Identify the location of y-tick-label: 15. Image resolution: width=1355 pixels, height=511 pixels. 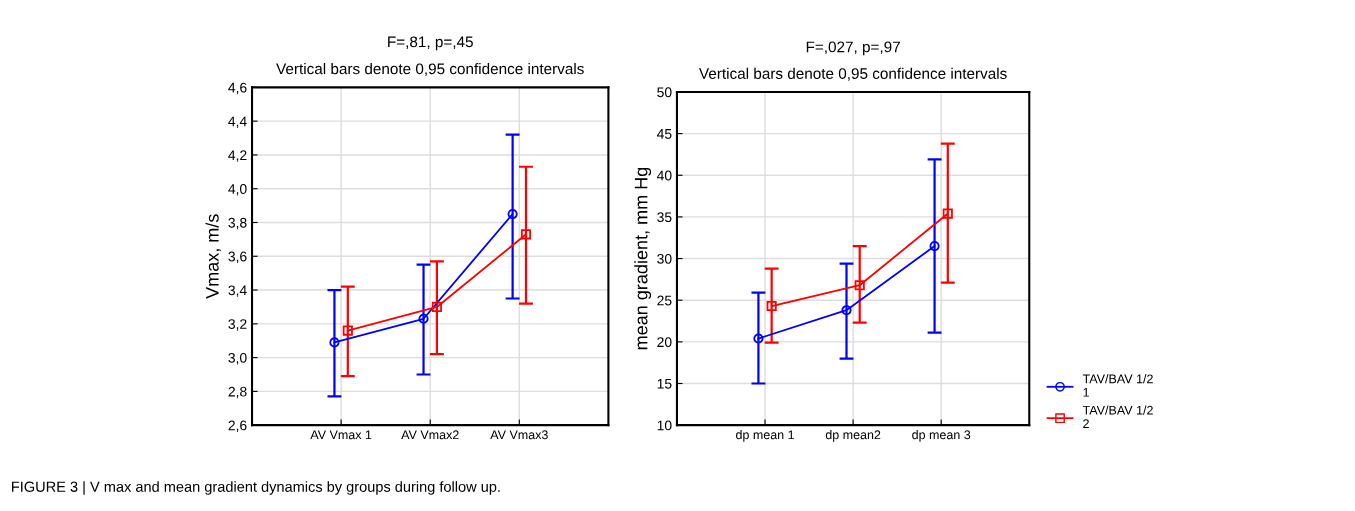
(664, 383).